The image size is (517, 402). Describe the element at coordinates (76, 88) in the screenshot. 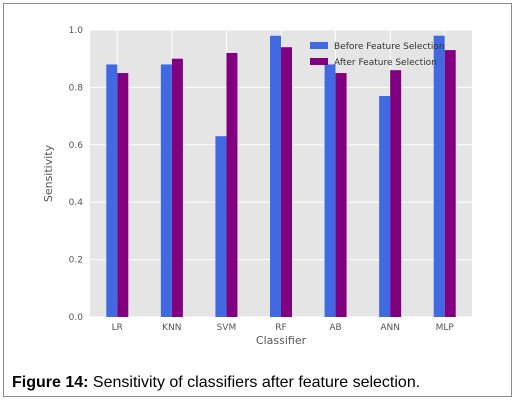

I see `y-tick-label: 0.8` at that location.